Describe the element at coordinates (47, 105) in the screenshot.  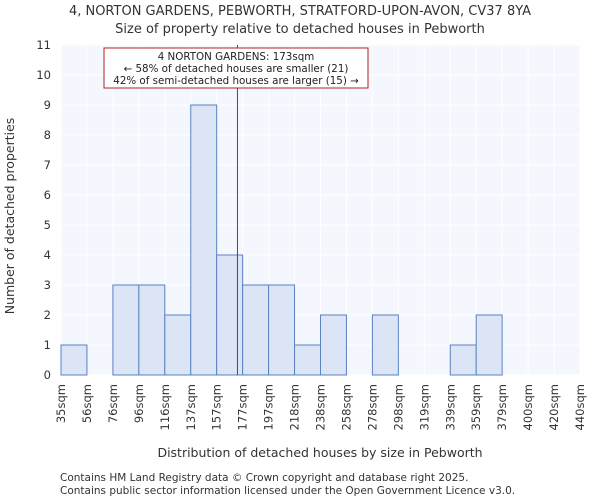
I see `y-tick-label: 9` at that location.